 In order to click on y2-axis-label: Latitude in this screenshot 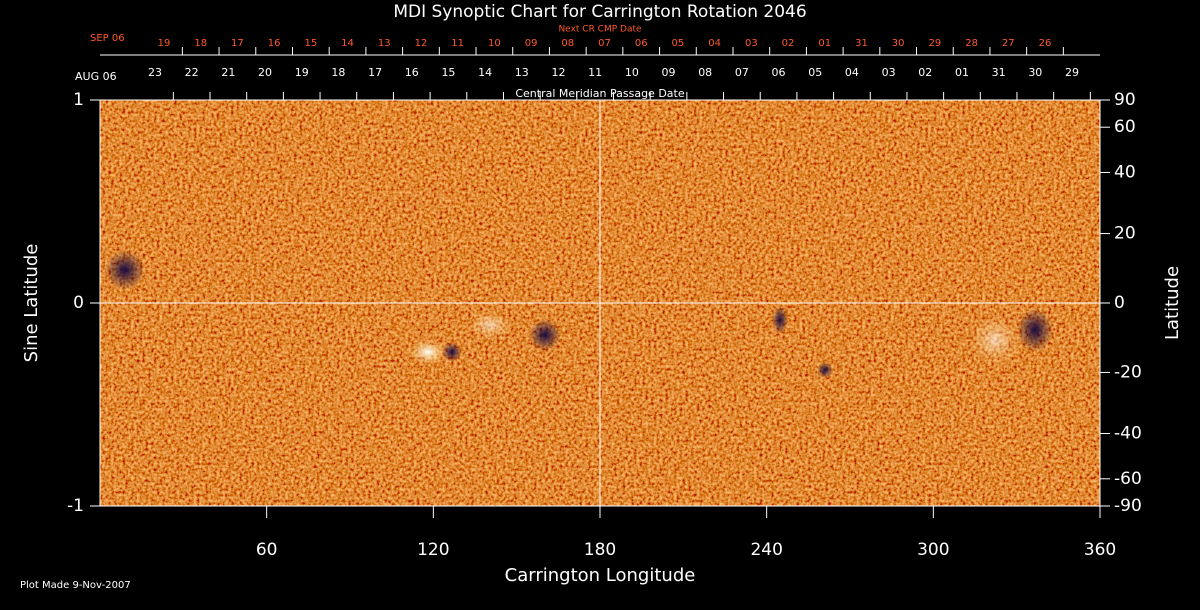, I will do `click(1172, 303)`.